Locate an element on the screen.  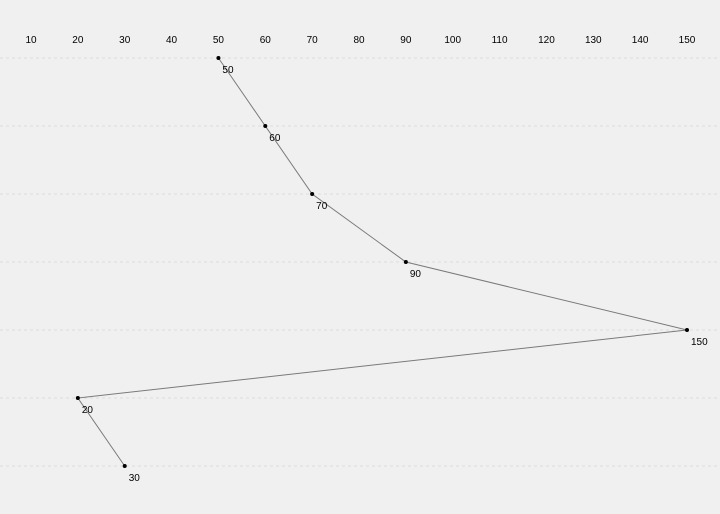
x-tick-label: 60 is located at coordinates (266, 40).